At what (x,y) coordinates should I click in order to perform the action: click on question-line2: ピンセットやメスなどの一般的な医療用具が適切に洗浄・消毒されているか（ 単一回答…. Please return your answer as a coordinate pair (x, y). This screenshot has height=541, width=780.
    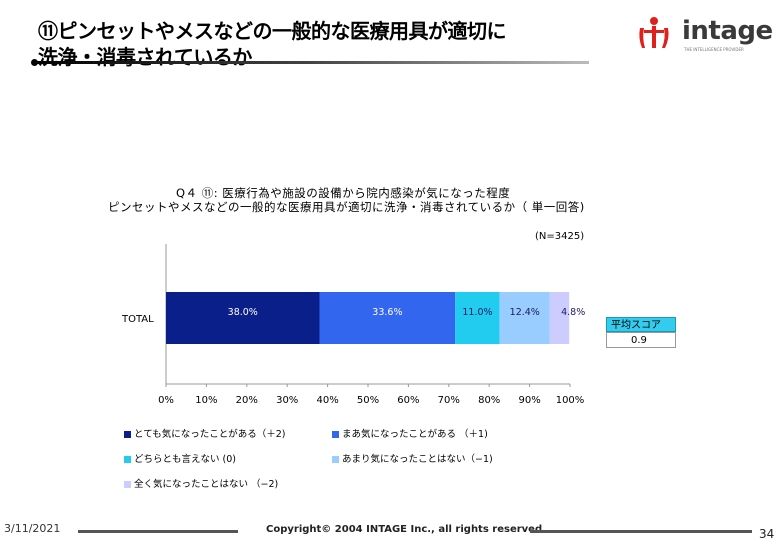
    Looking at the image, I should click on (346, 207).